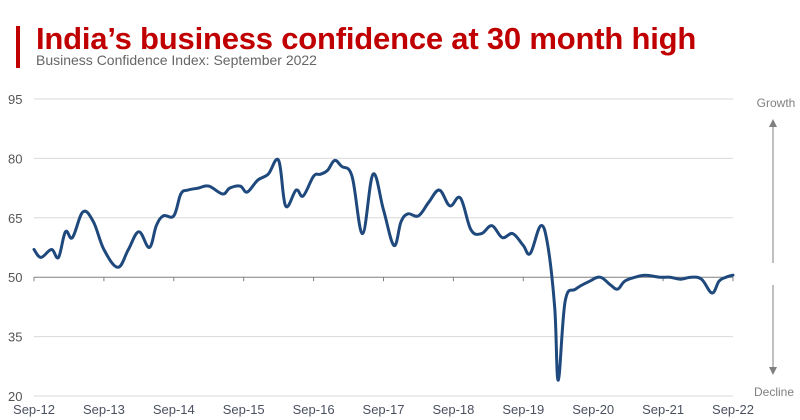 Image resolution: width=800 pixels, height=420 pixels. Describe the element at coordinates (314, 409) in the screenshot. I see `x-tick-label: Sep-16` at that location.